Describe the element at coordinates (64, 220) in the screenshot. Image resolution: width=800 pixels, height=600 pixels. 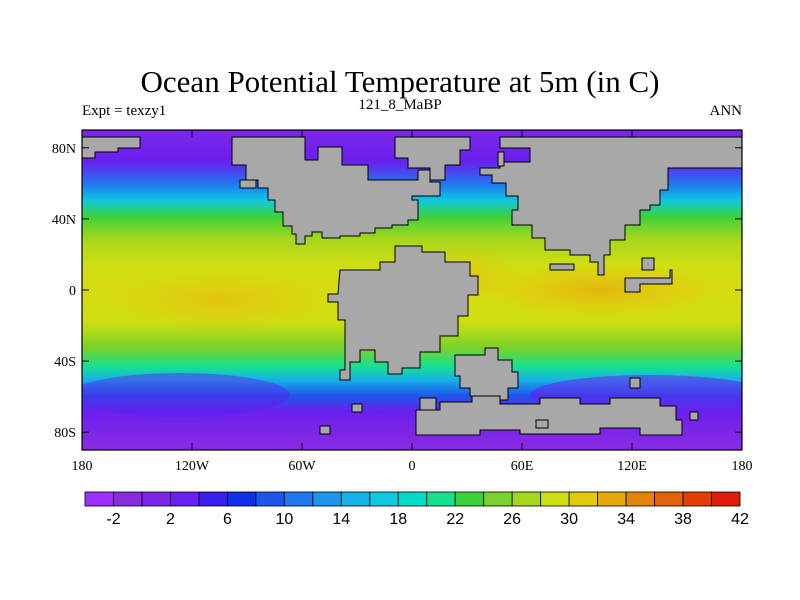
I see `lat-tick-label: 40N` at that location.